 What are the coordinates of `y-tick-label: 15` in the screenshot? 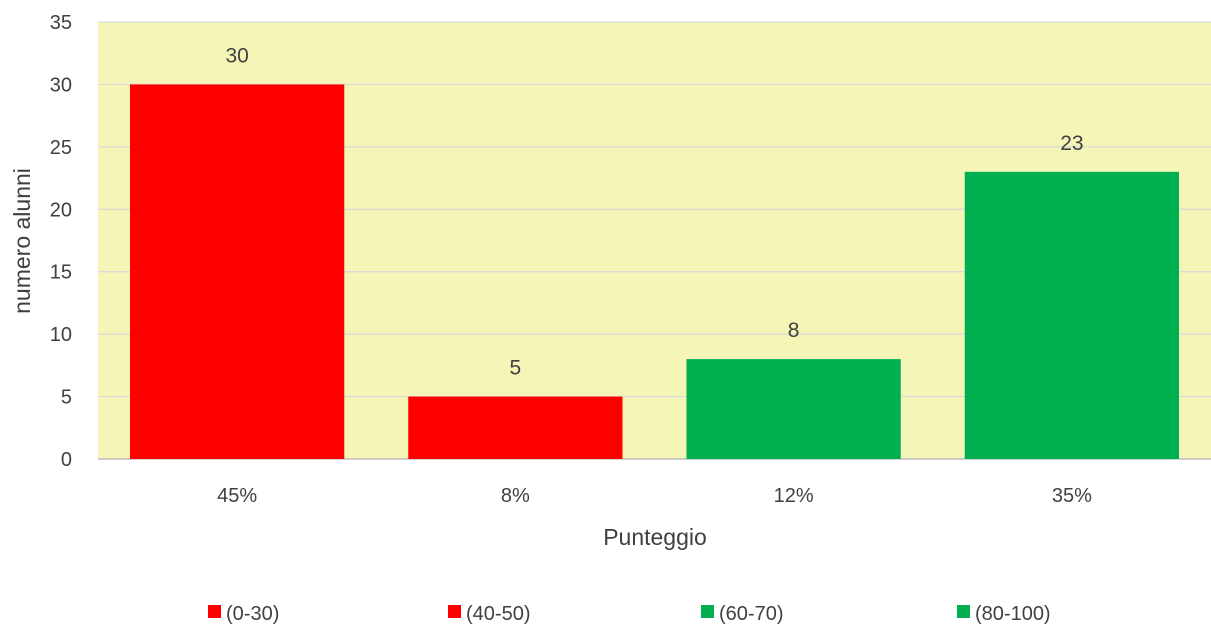 It's located at (61, 273).